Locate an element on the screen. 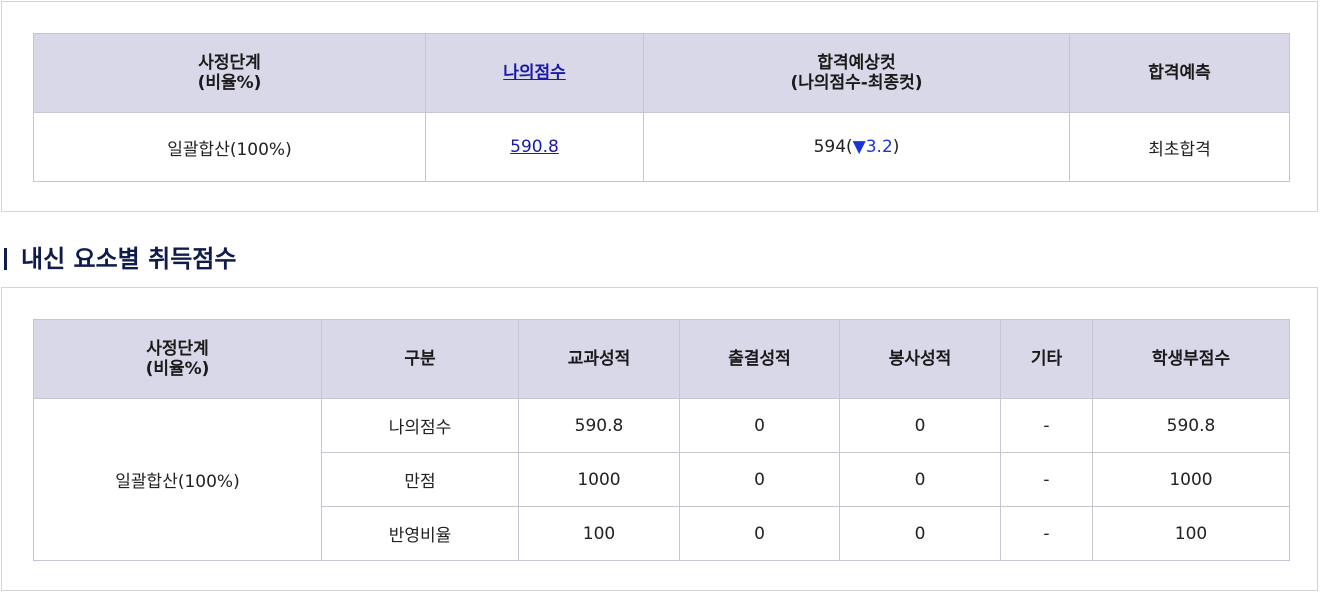  cell-subject: 590.8 is located at coordinates (599, 425).